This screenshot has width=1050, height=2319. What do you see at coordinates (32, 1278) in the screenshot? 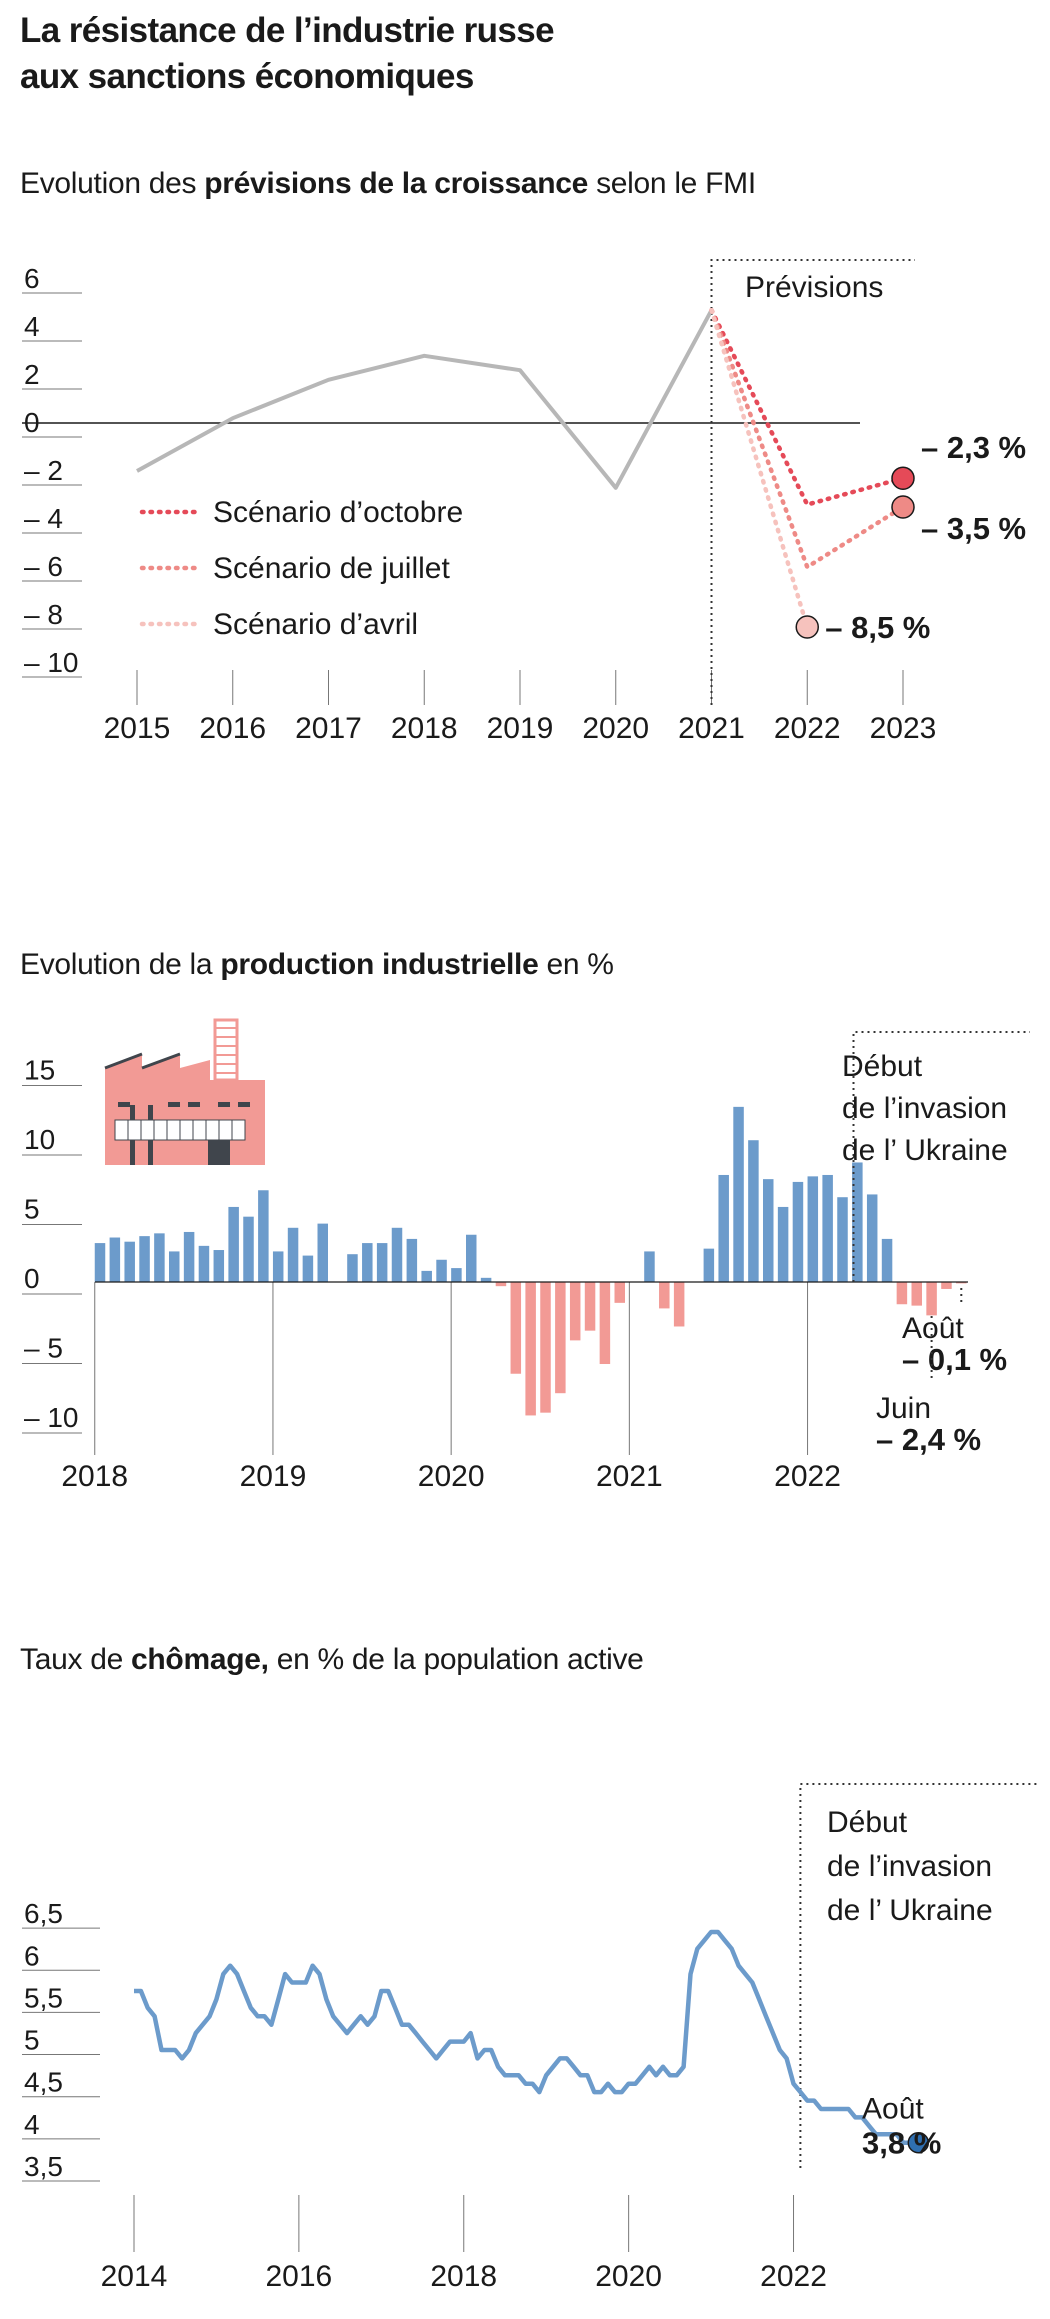
I see `production-y-tick-0: 0` at bounding box center [32, 1278].